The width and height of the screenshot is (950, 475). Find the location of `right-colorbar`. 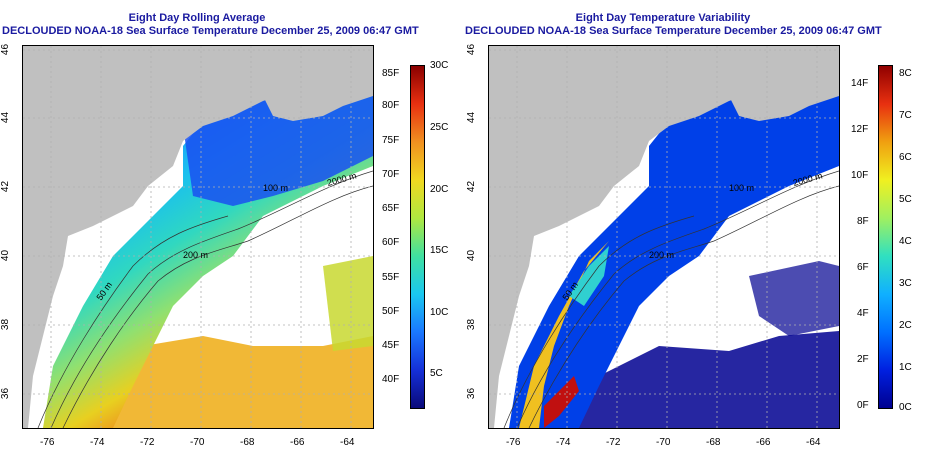

right-colorbar is located at coordinates (885, 237).